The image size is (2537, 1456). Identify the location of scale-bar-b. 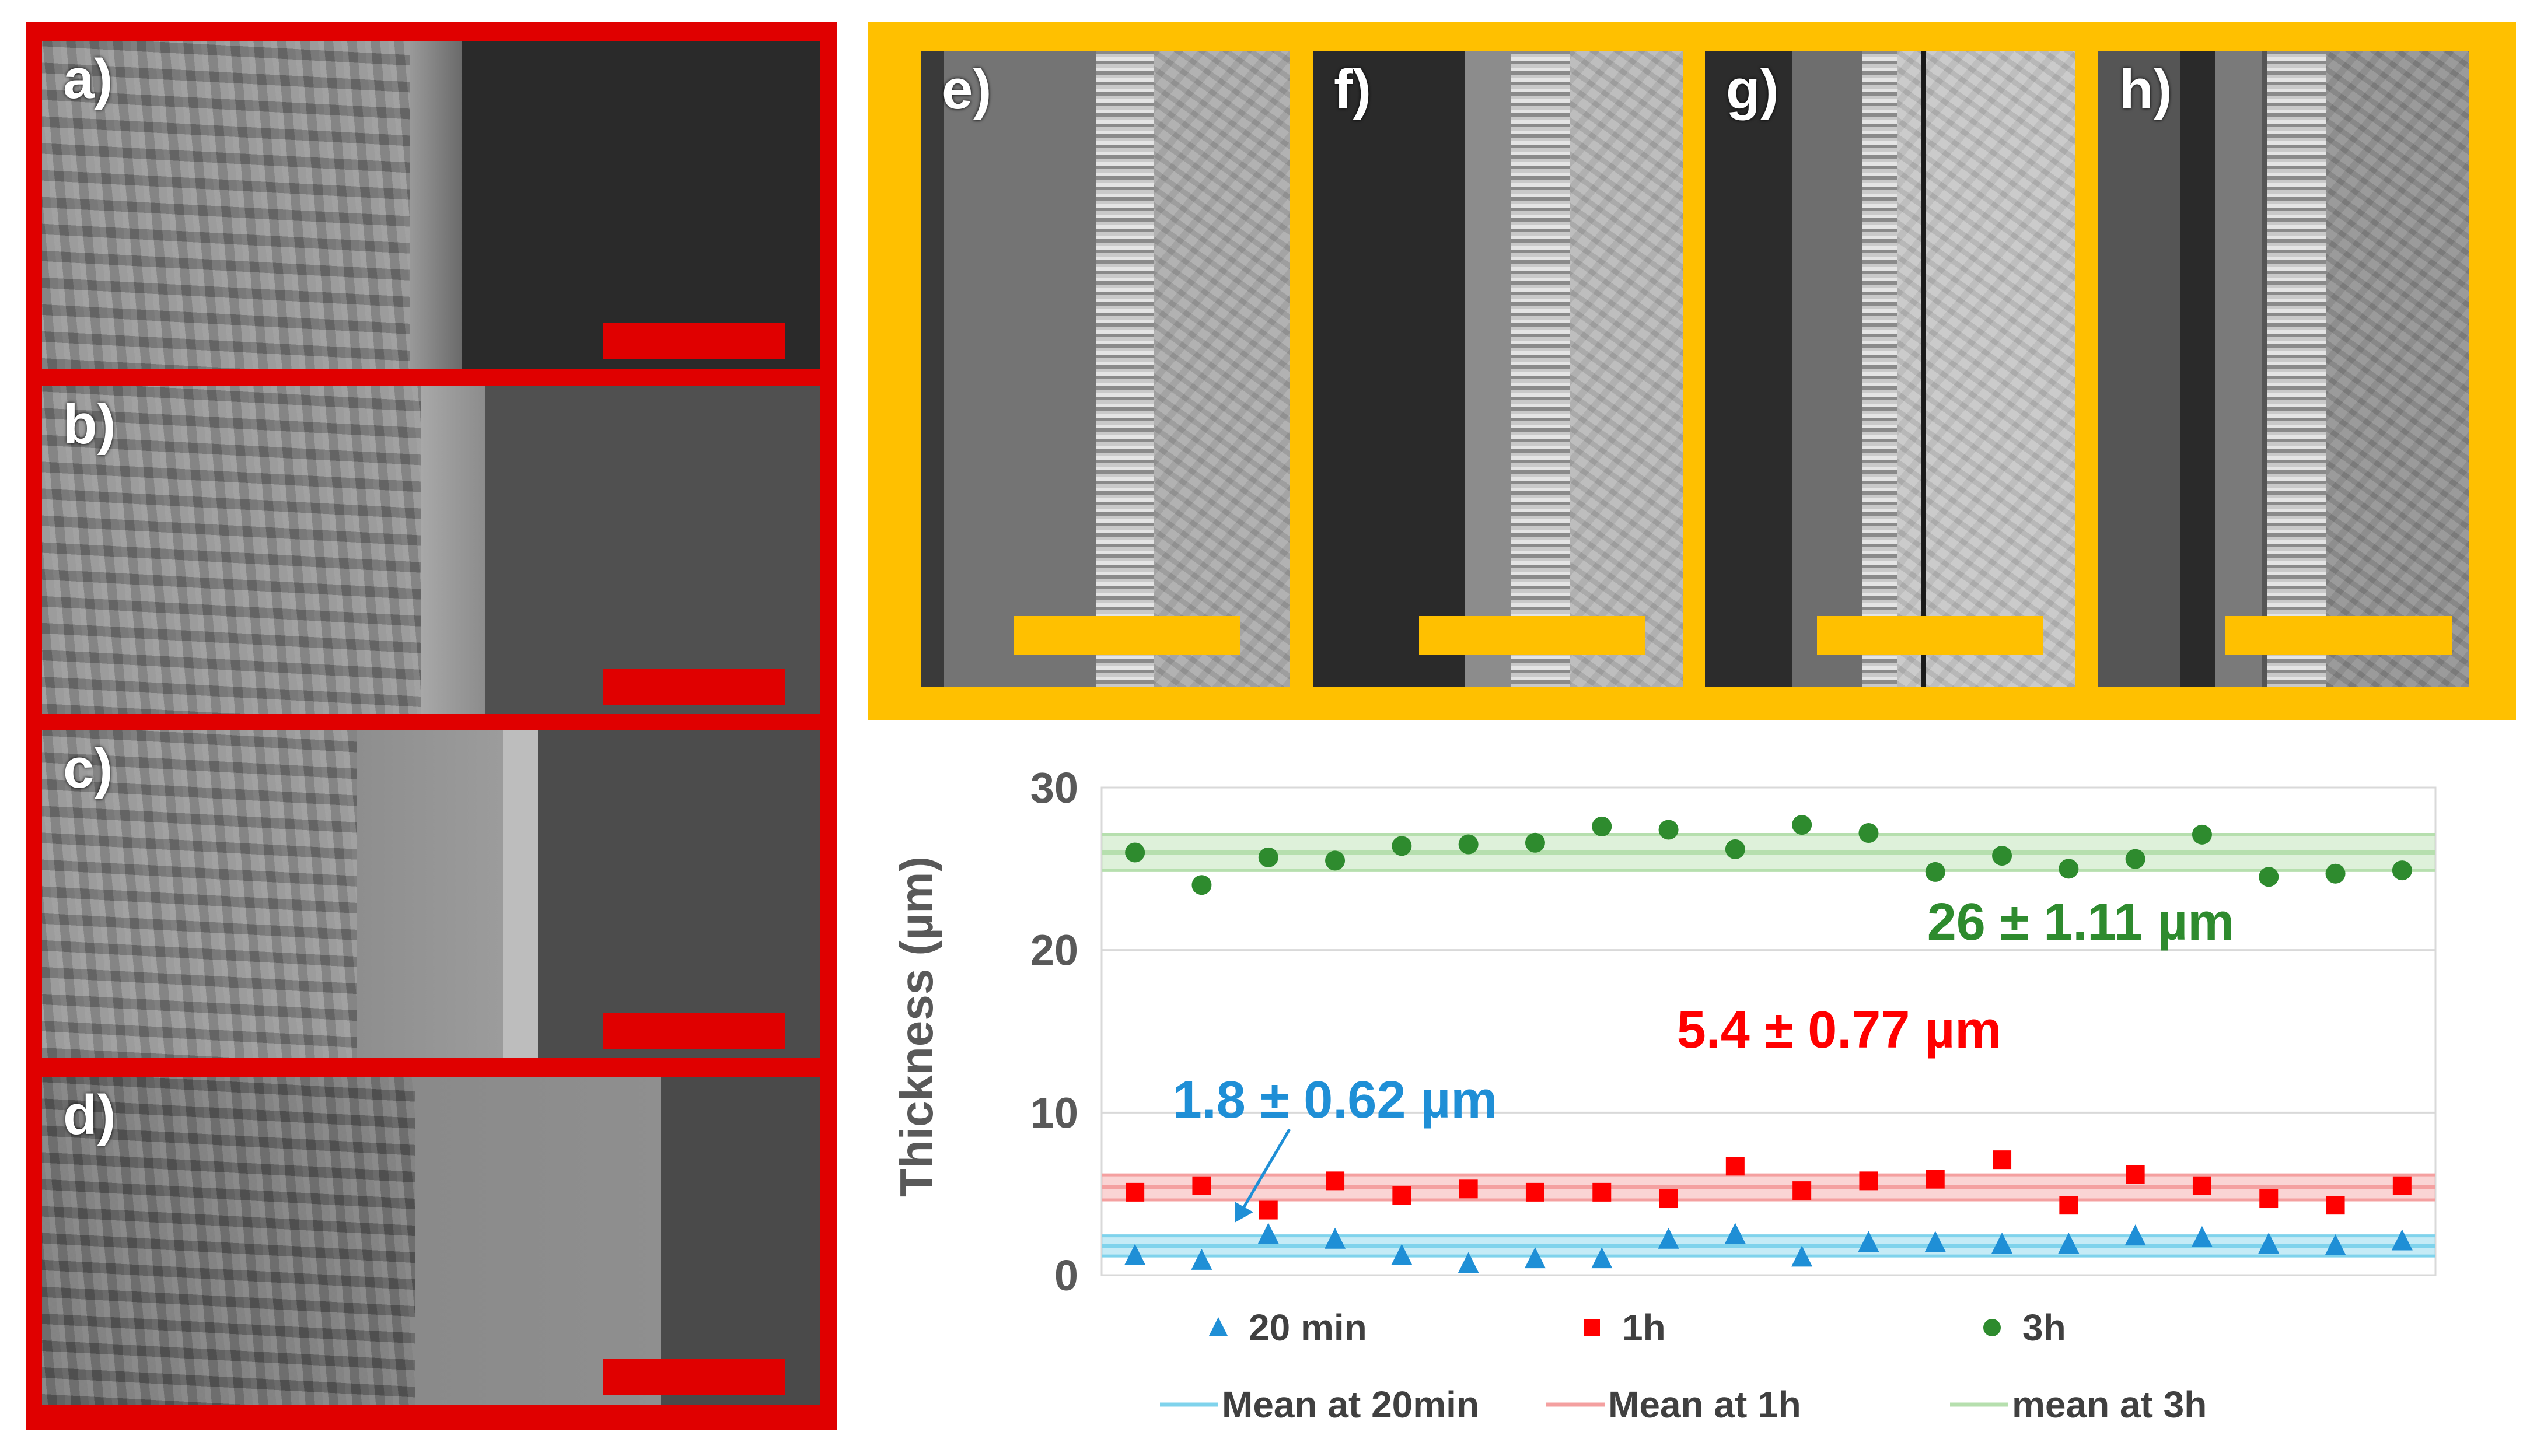
(694, 687).